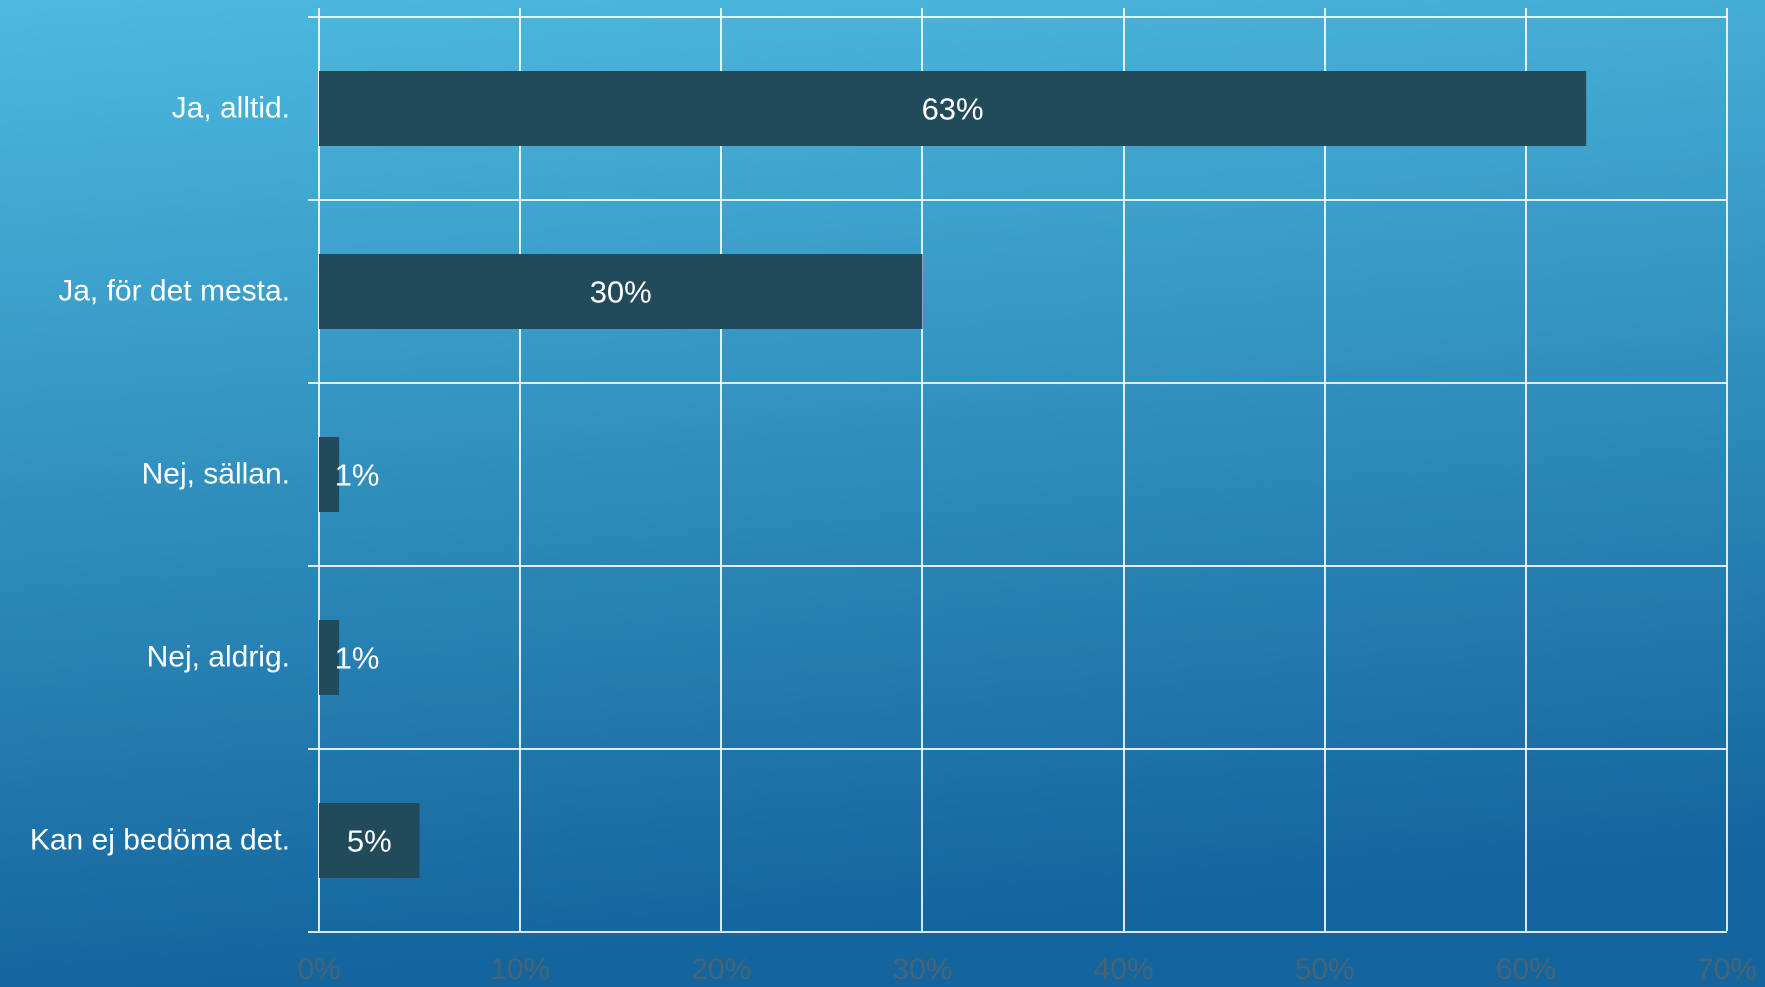  I want to click on value-label-1: 30%, so click(621, 292).